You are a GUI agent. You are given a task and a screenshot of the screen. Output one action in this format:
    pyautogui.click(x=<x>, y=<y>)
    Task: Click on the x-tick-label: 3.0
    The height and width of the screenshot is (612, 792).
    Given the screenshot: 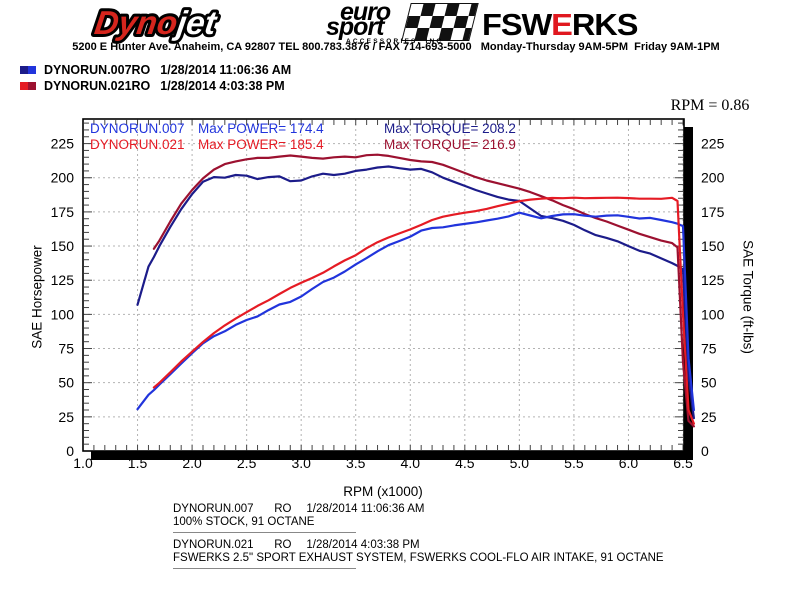 What is the action you would take?
    pyautogui.click(x=301, y=463)
    